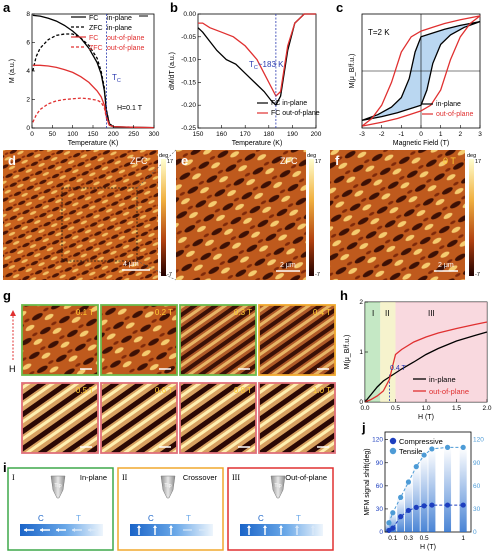  Describe the element at coordinates (154, 134) in the screenshot. I see `x-tick-label: 300` at that location.